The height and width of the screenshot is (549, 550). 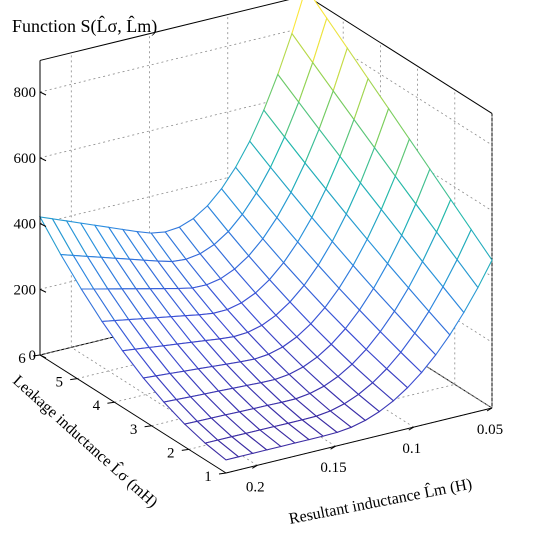 I want to click on x-tick-label: 0.1, so click(x=411, y=449).